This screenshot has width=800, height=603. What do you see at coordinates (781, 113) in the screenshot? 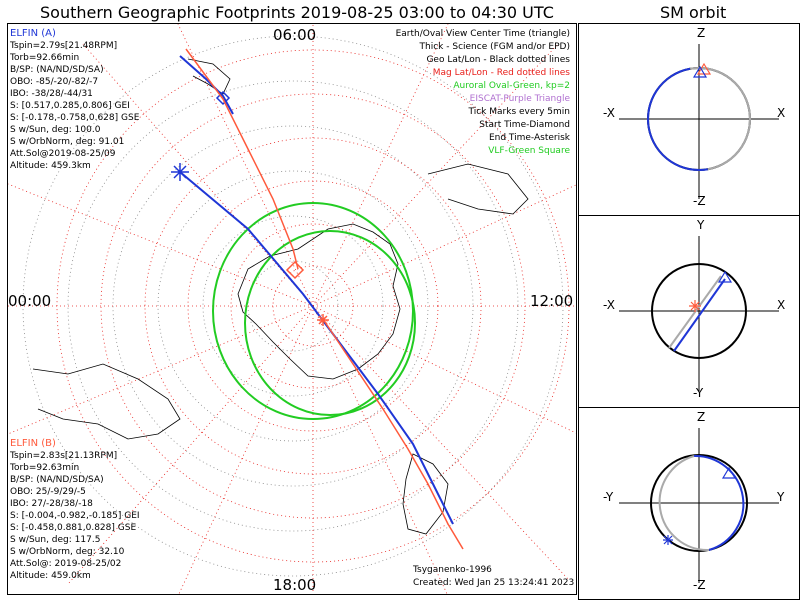
I see `sm-xz-right: X` at bounding box center [781, 113].